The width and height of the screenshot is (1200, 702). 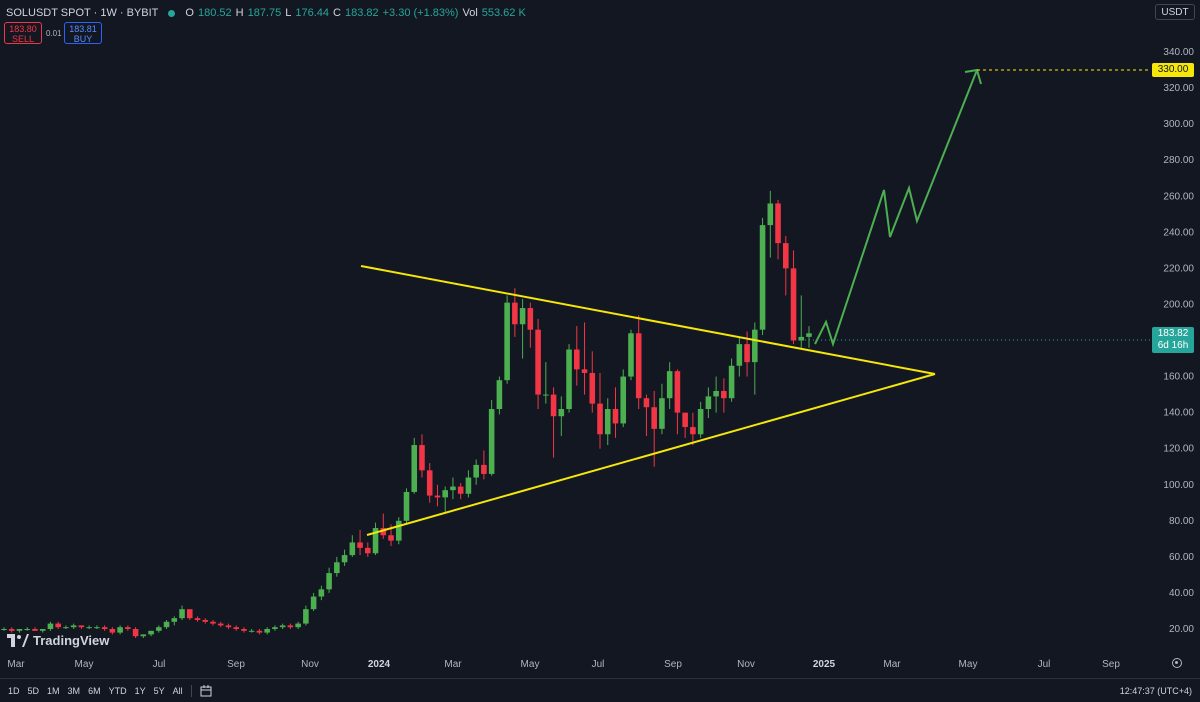 I want to click on timeframe-3m: 3M, so click(x=74, y=690).